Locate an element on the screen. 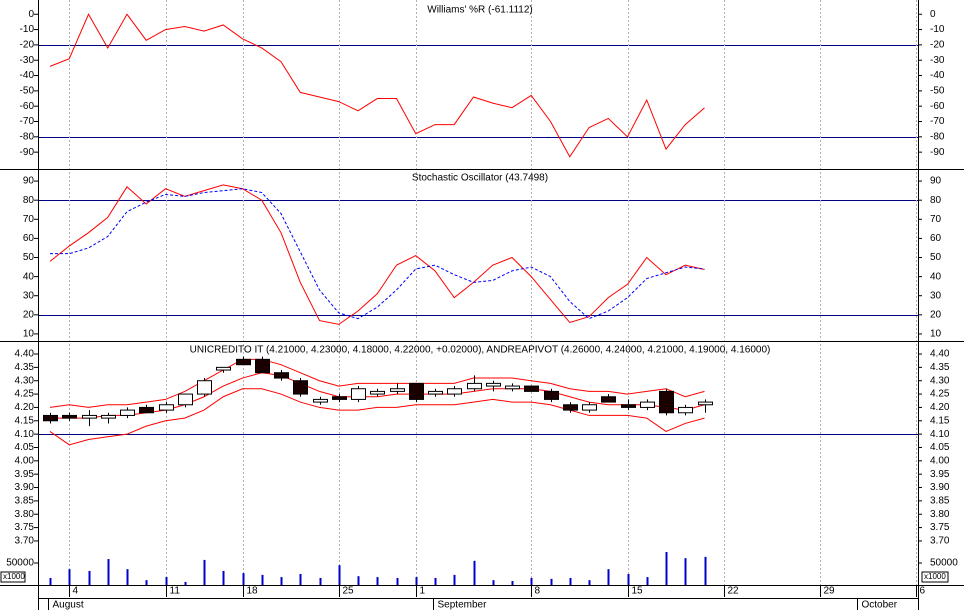 The height and width of the screenshot is (610, 964). y-tick-label: -20 is located at coordinates (27, 45).